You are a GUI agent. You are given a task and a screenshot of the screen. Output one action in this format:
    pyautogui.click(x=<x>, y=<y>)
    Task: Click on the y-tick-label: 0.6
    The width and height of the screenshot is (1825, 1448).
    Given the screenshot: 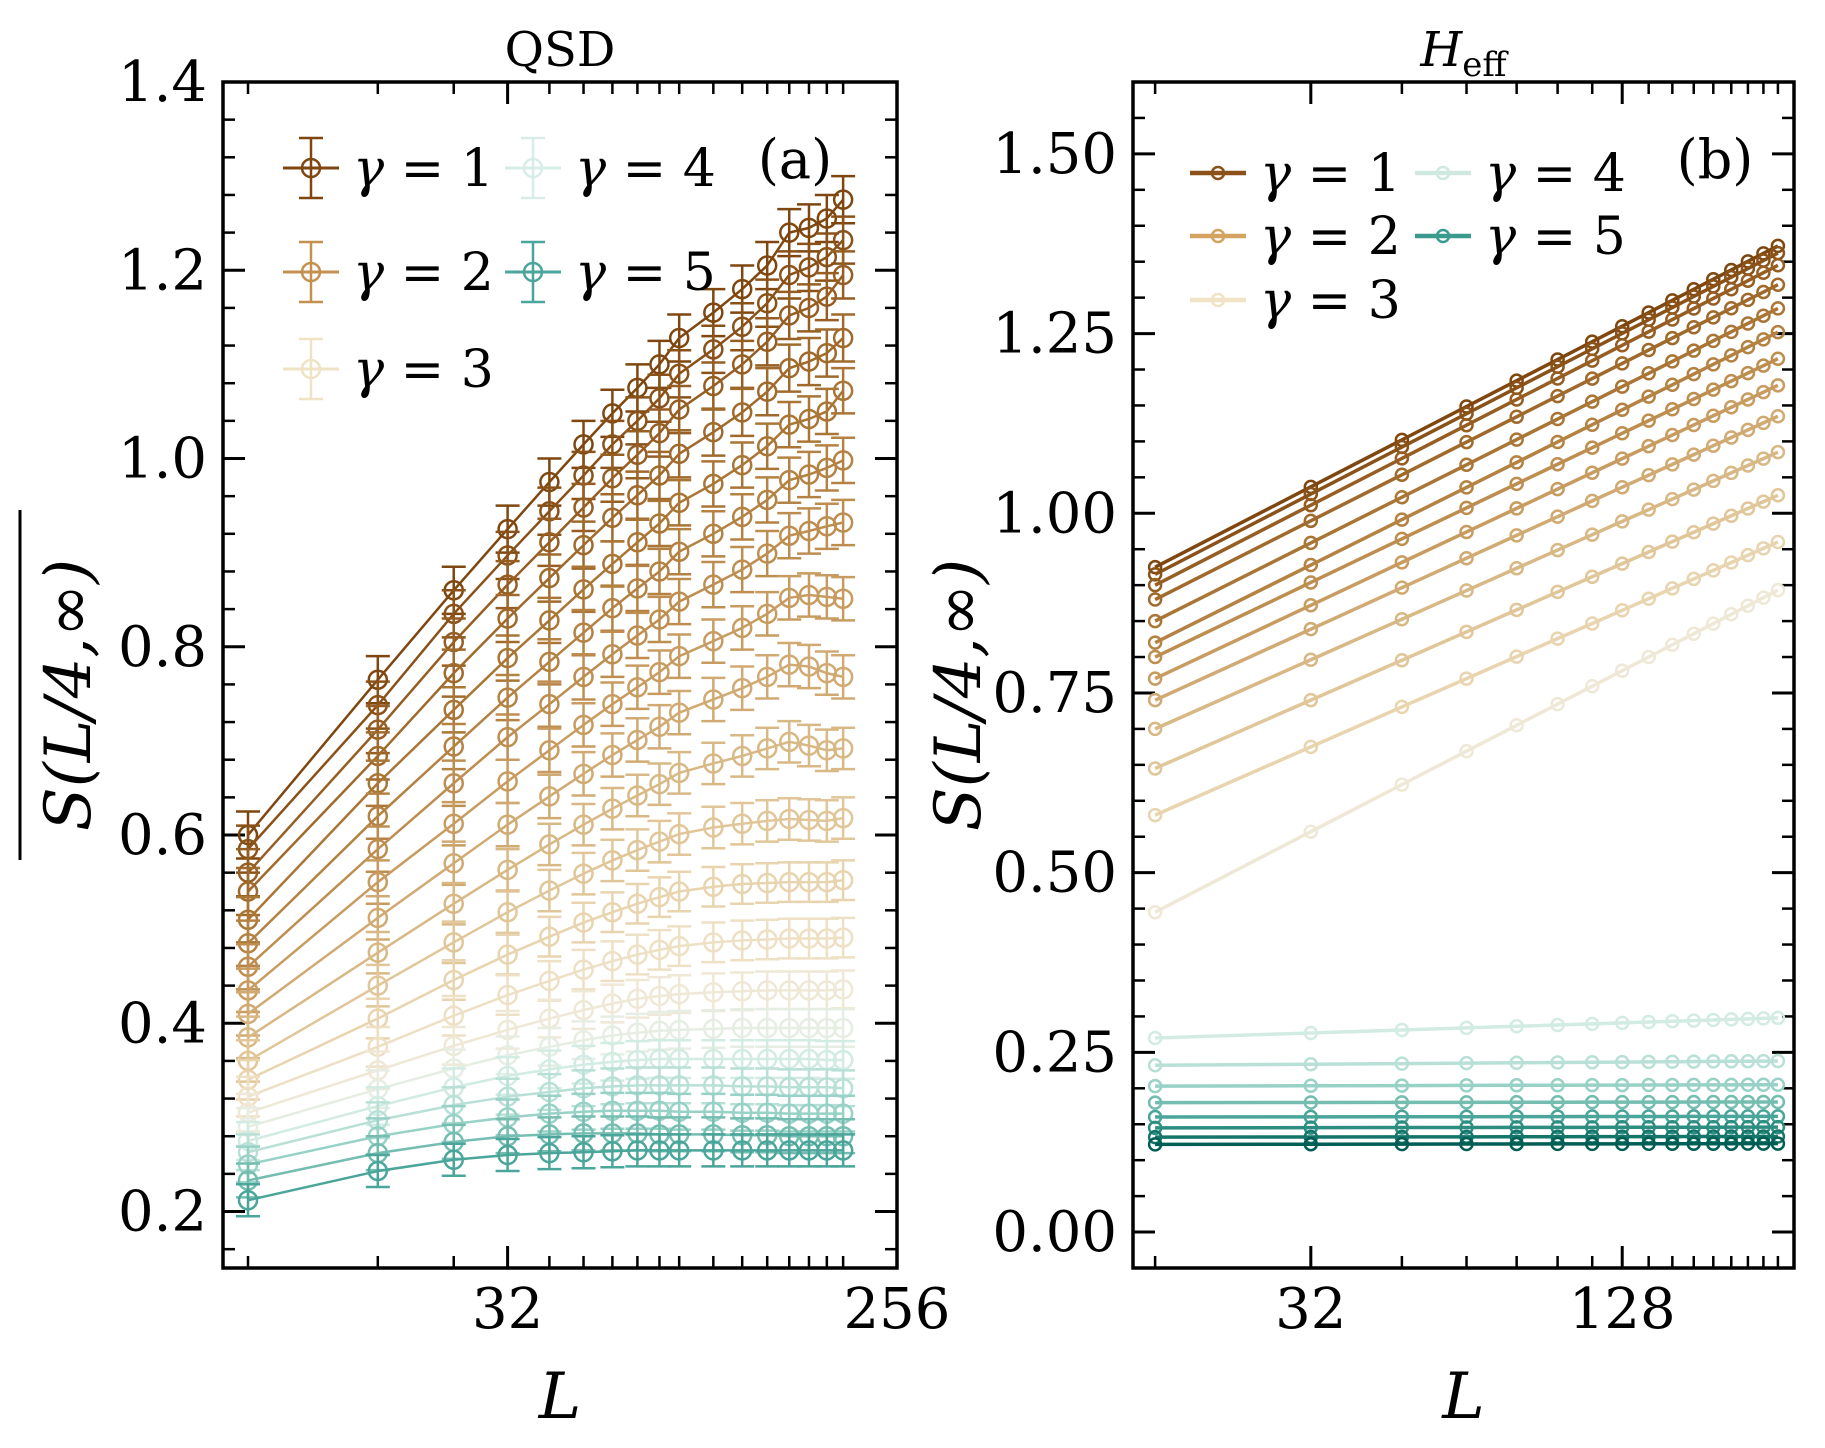 What is the action you would take?
    pyautogui.click(x=162, y=835)
    